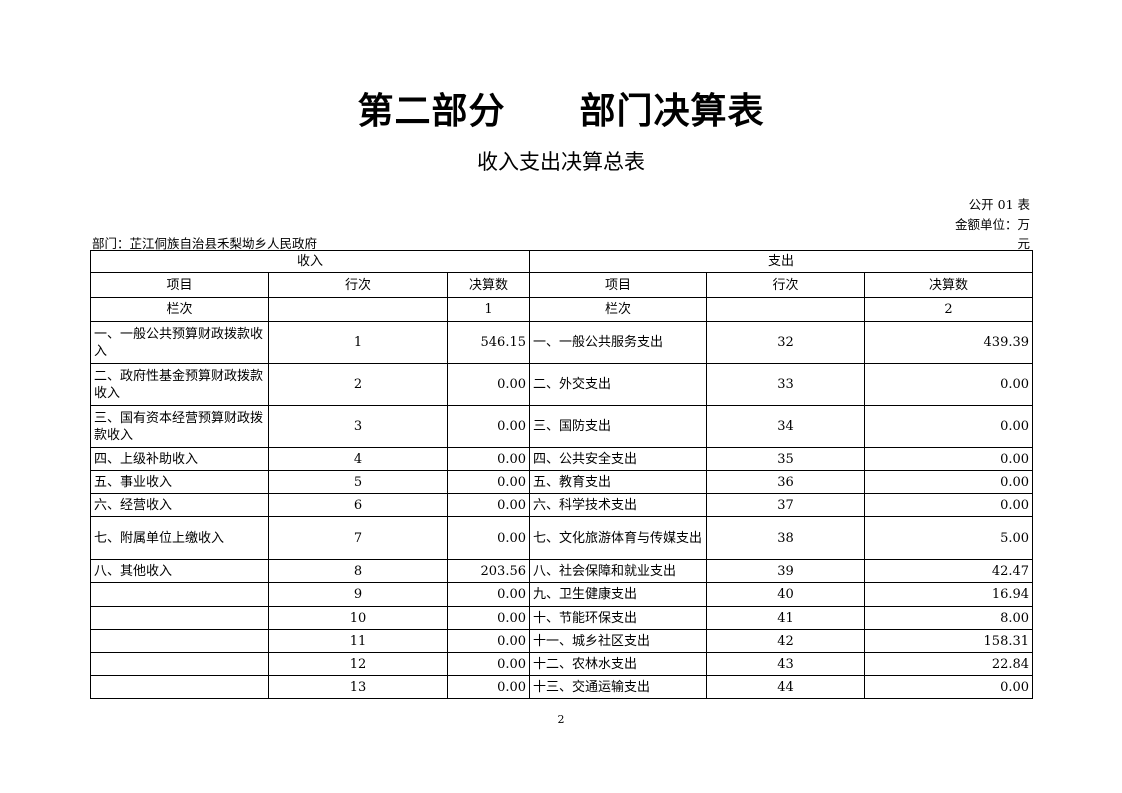  I want to click on income-group-header: 收入, so click(310, 261).